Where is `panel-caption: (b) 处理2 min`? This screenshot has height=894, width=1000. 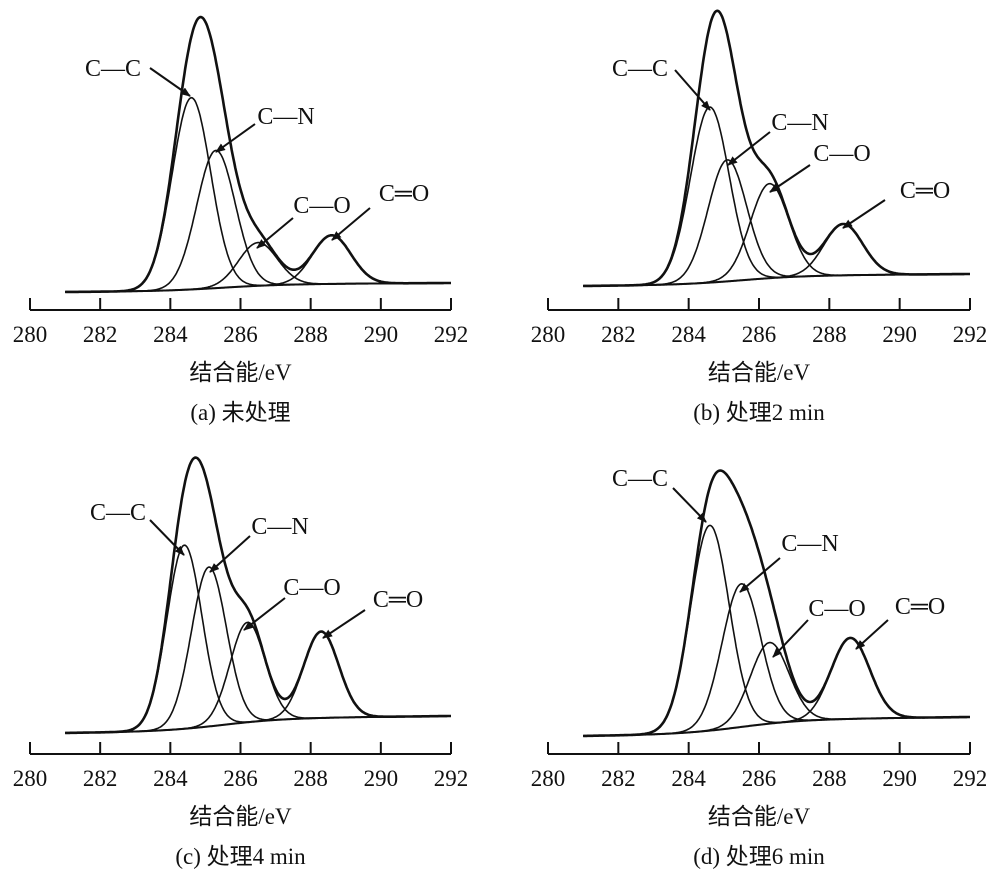 panel-caption: (b) 处理2 min is located at coordinates (759, 412).